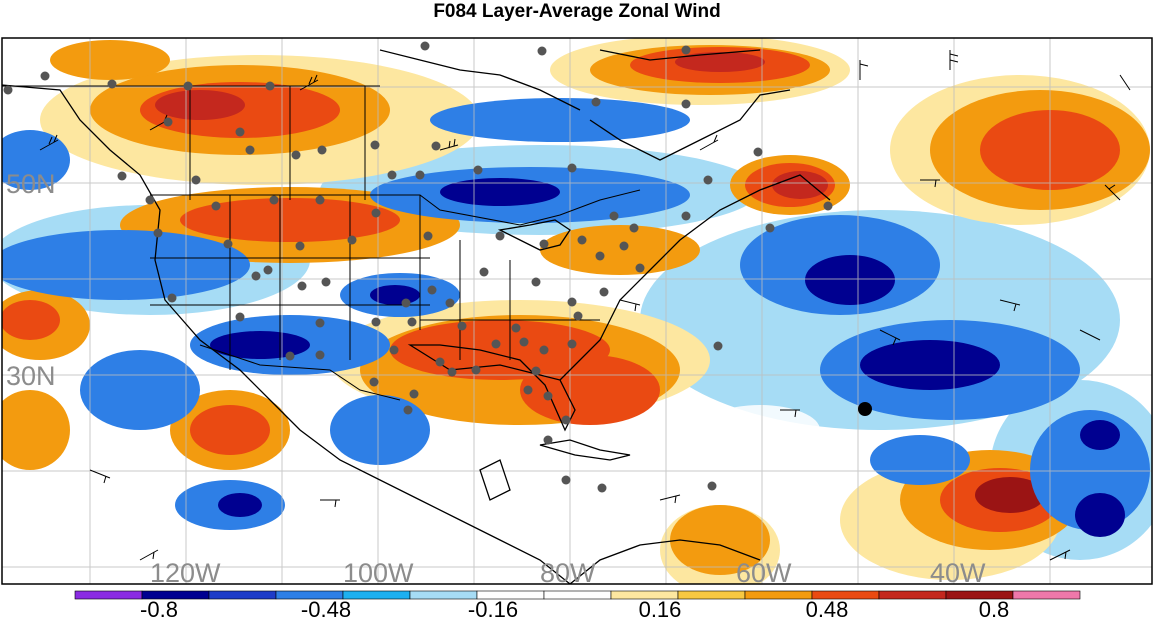  Describe the element at coordinates (958, 573) in the screenshot. I see `lon-label-40w: 40W` at that location.